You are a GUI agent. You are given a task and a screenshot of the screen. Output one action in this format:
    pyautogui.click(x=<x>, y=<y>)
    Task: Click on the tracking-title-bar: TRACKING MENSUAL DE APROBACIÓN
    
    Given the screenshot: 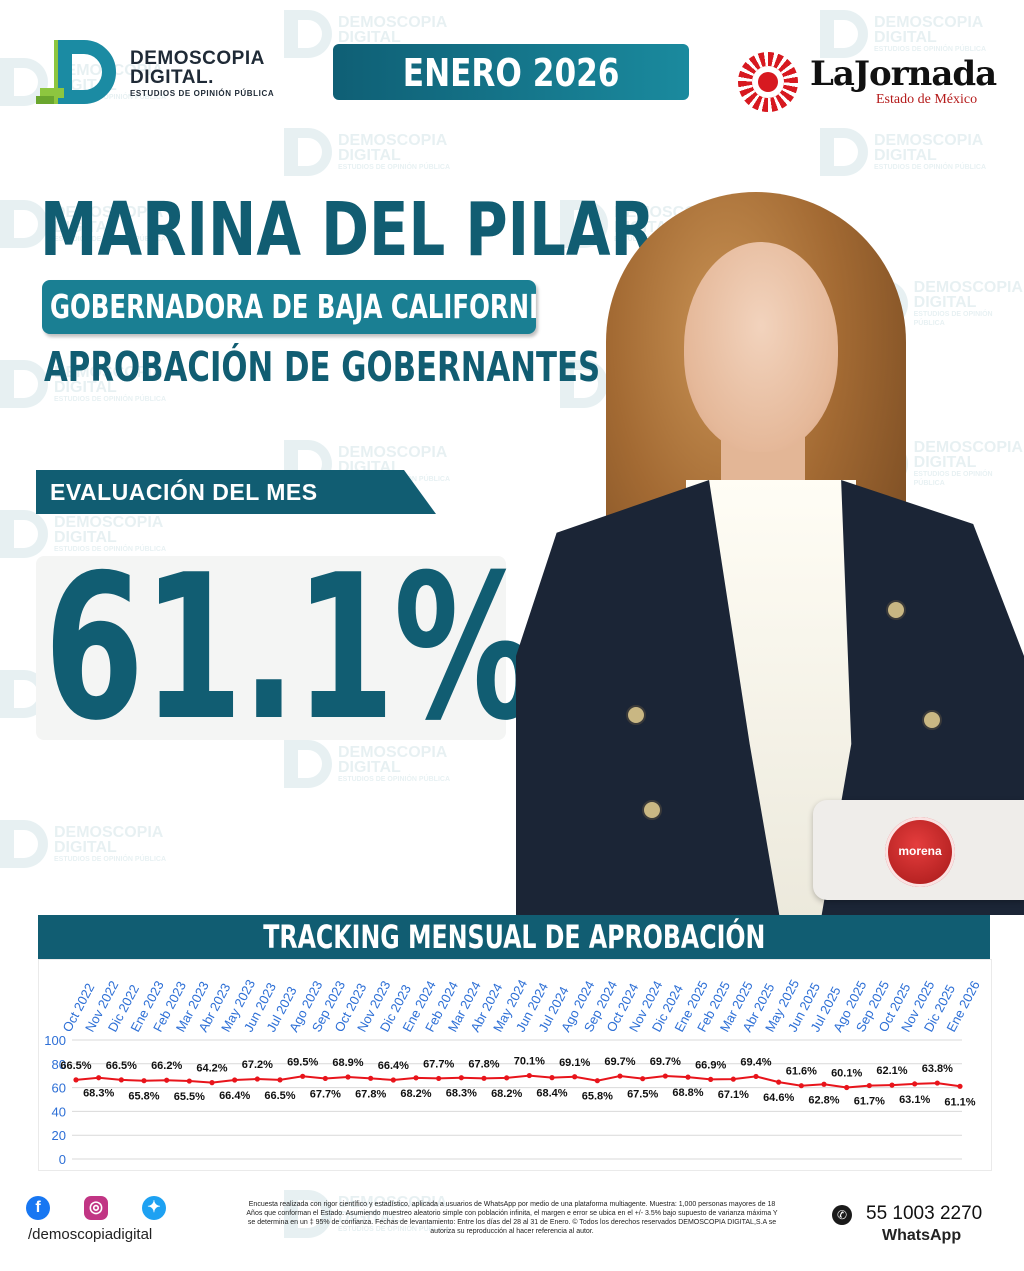 What is the action you would take?
    pyautogui.click(x=514, y=937)
    